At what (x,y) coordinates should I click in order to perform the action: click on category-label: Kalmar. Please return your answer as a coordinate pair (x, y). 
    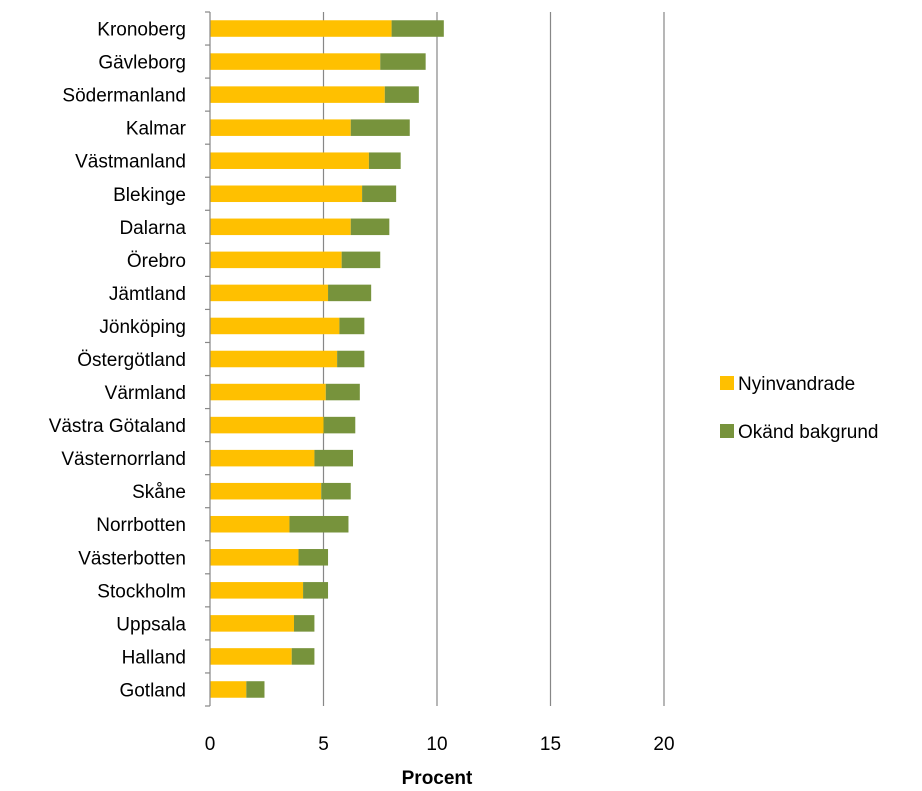
    Looking at the image, I should click on (156, 129).